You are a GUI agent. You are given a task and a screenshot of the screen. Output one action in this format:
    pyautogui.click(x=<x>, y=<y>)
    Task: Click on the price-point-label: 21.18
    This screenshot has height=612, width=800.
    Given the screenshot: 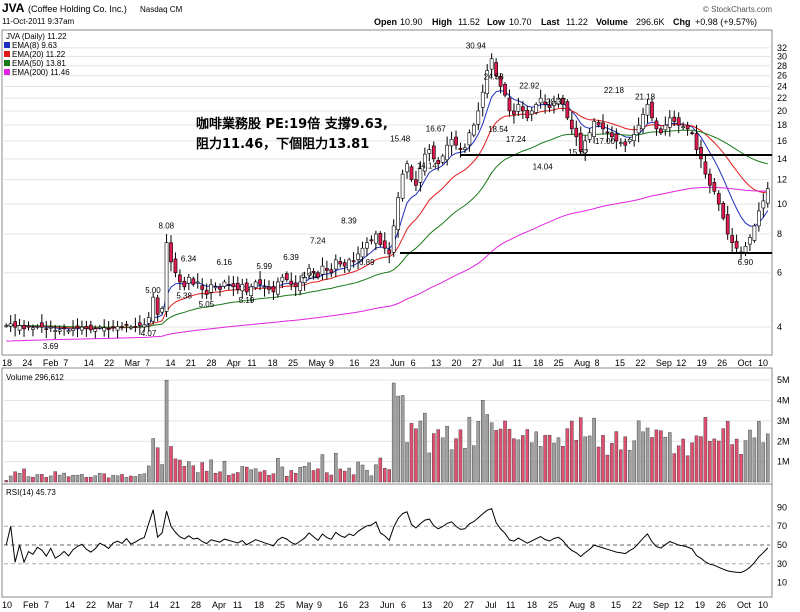 What is the action you would take?
    pyautogui.click(x=645, y=96)
    